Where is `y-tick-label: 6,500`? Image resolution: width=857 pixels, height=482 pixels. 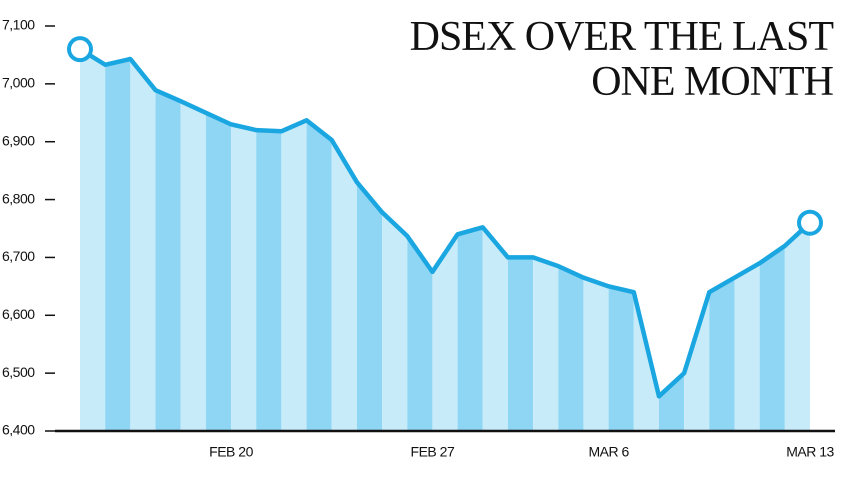 y-tick-label: 6,500 is located at coordinates (18, 372).